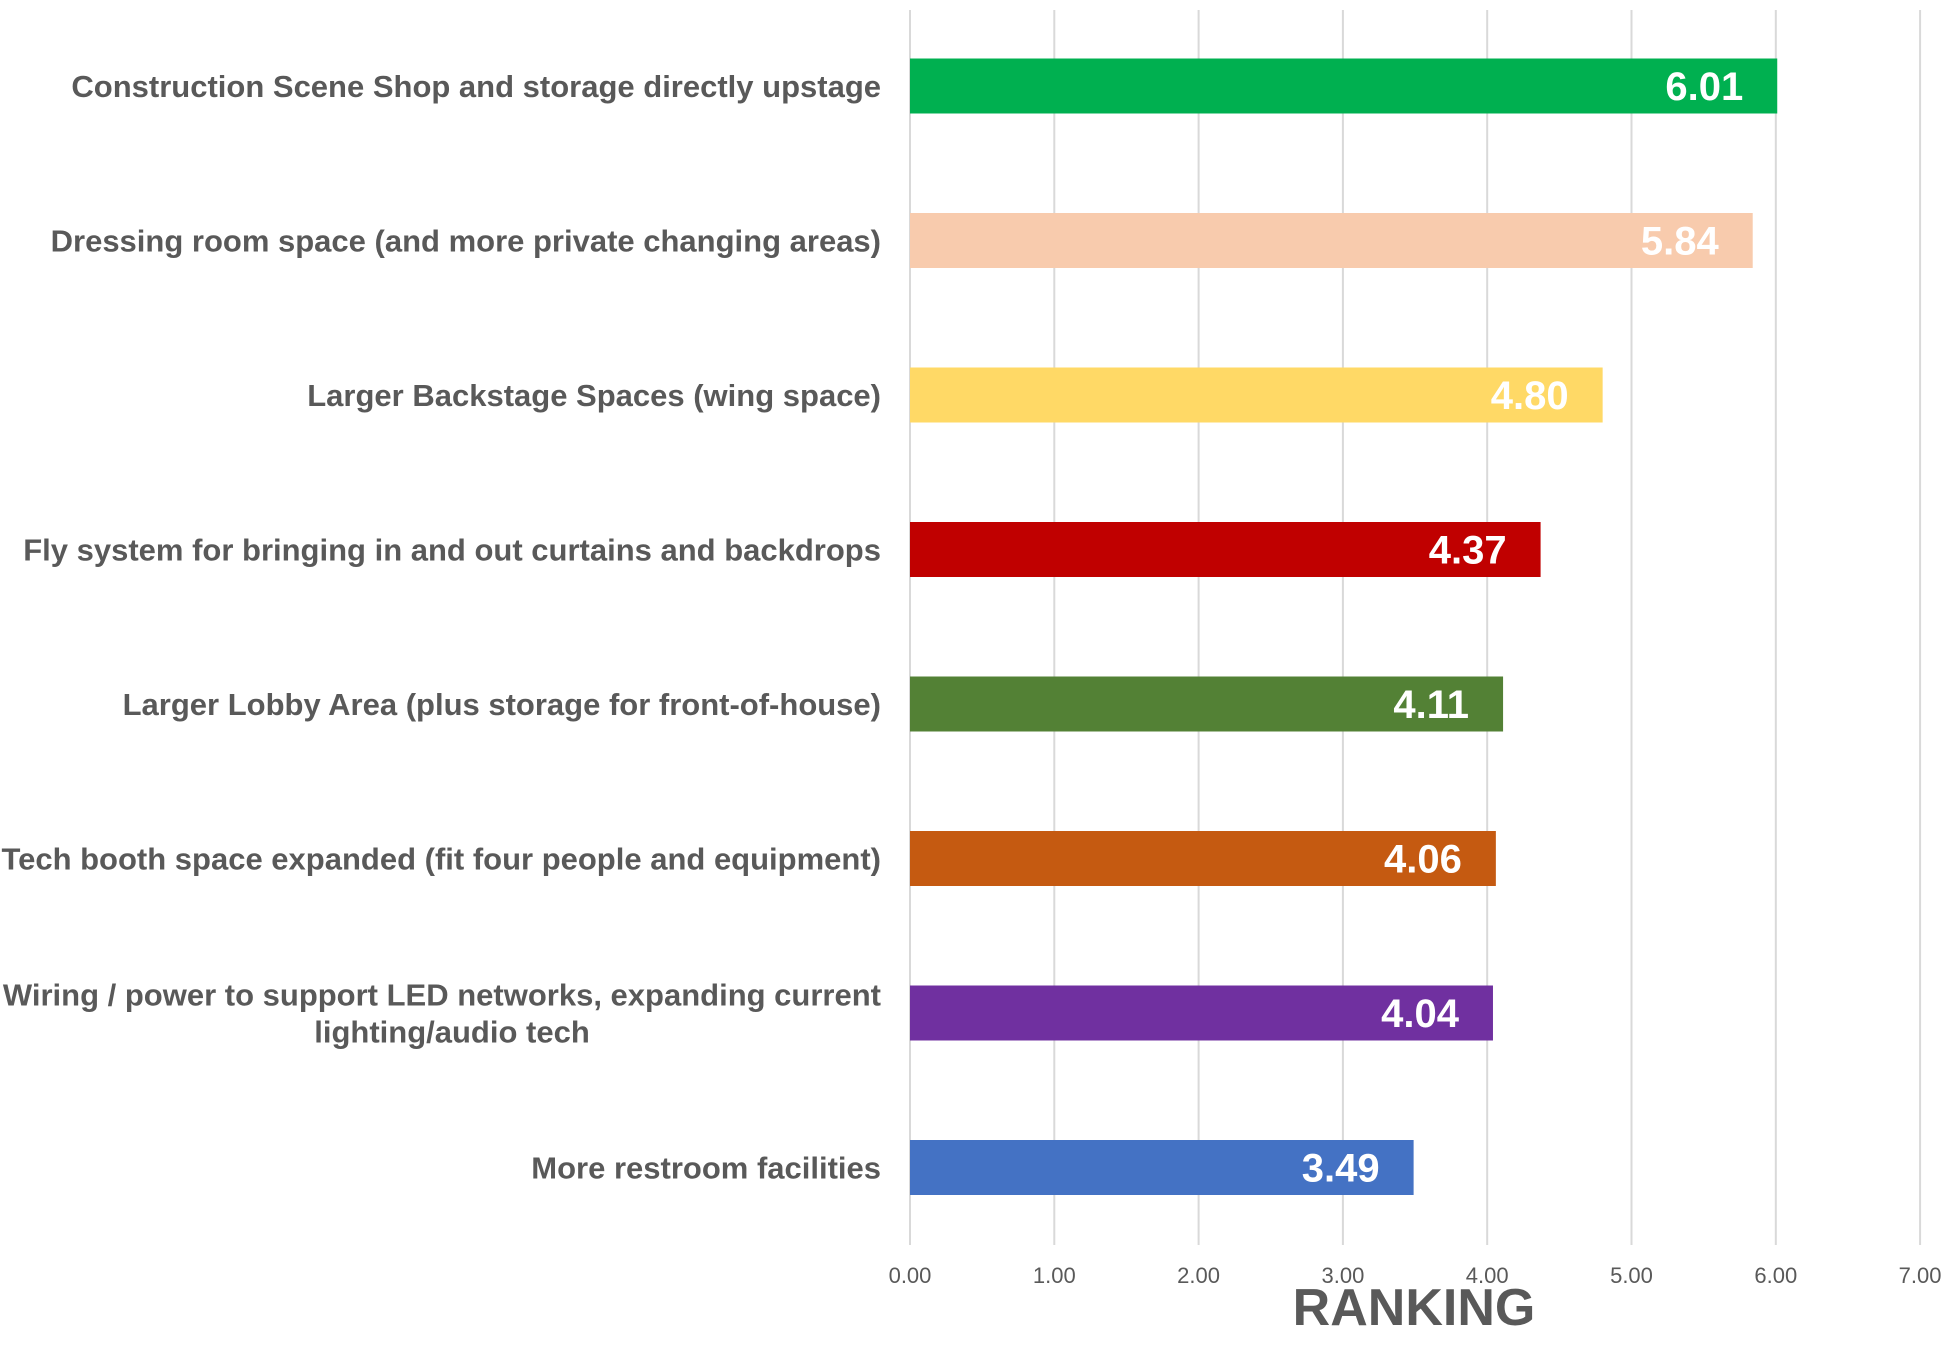  I want to click on bar-value-label: 5.84, so click(1680, 242).